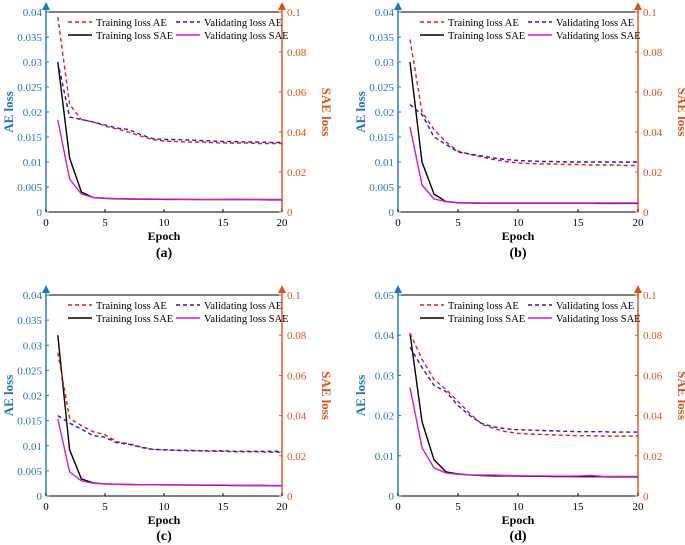  Describe the element at coordinates (32, 397) in the screenshot. I see `y-left-tick-label: 0.02` at that location.